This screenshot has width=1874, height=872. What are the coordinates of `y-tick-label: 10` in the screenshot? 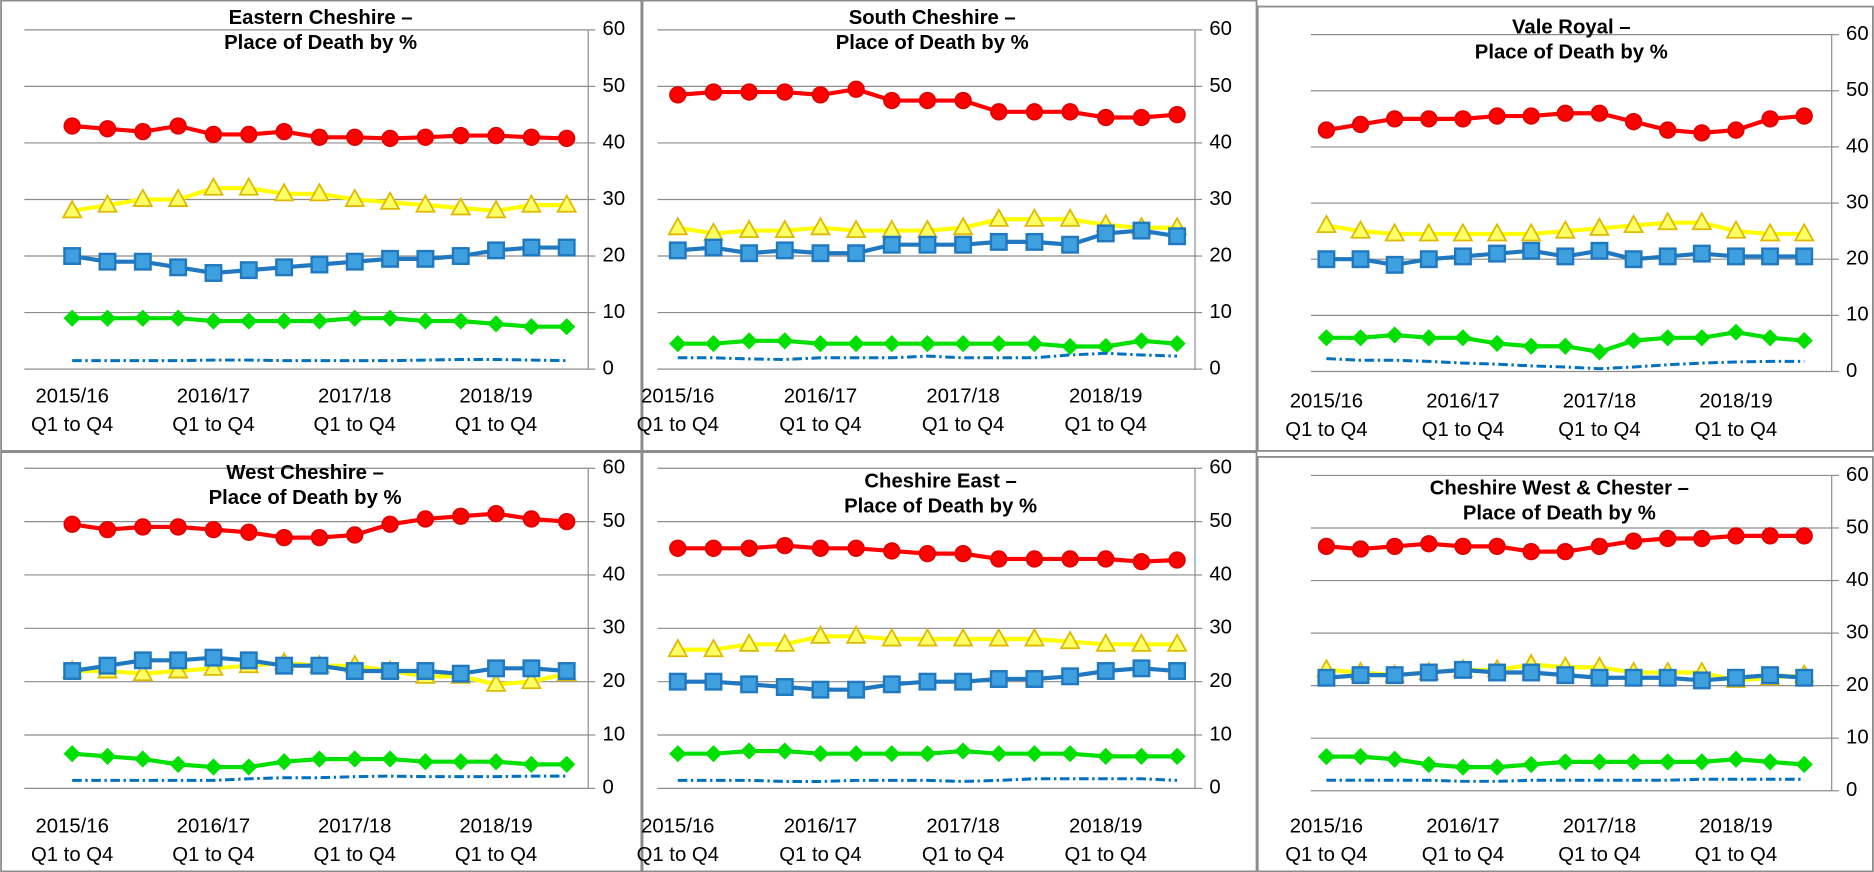 It's located at (1857, 738).